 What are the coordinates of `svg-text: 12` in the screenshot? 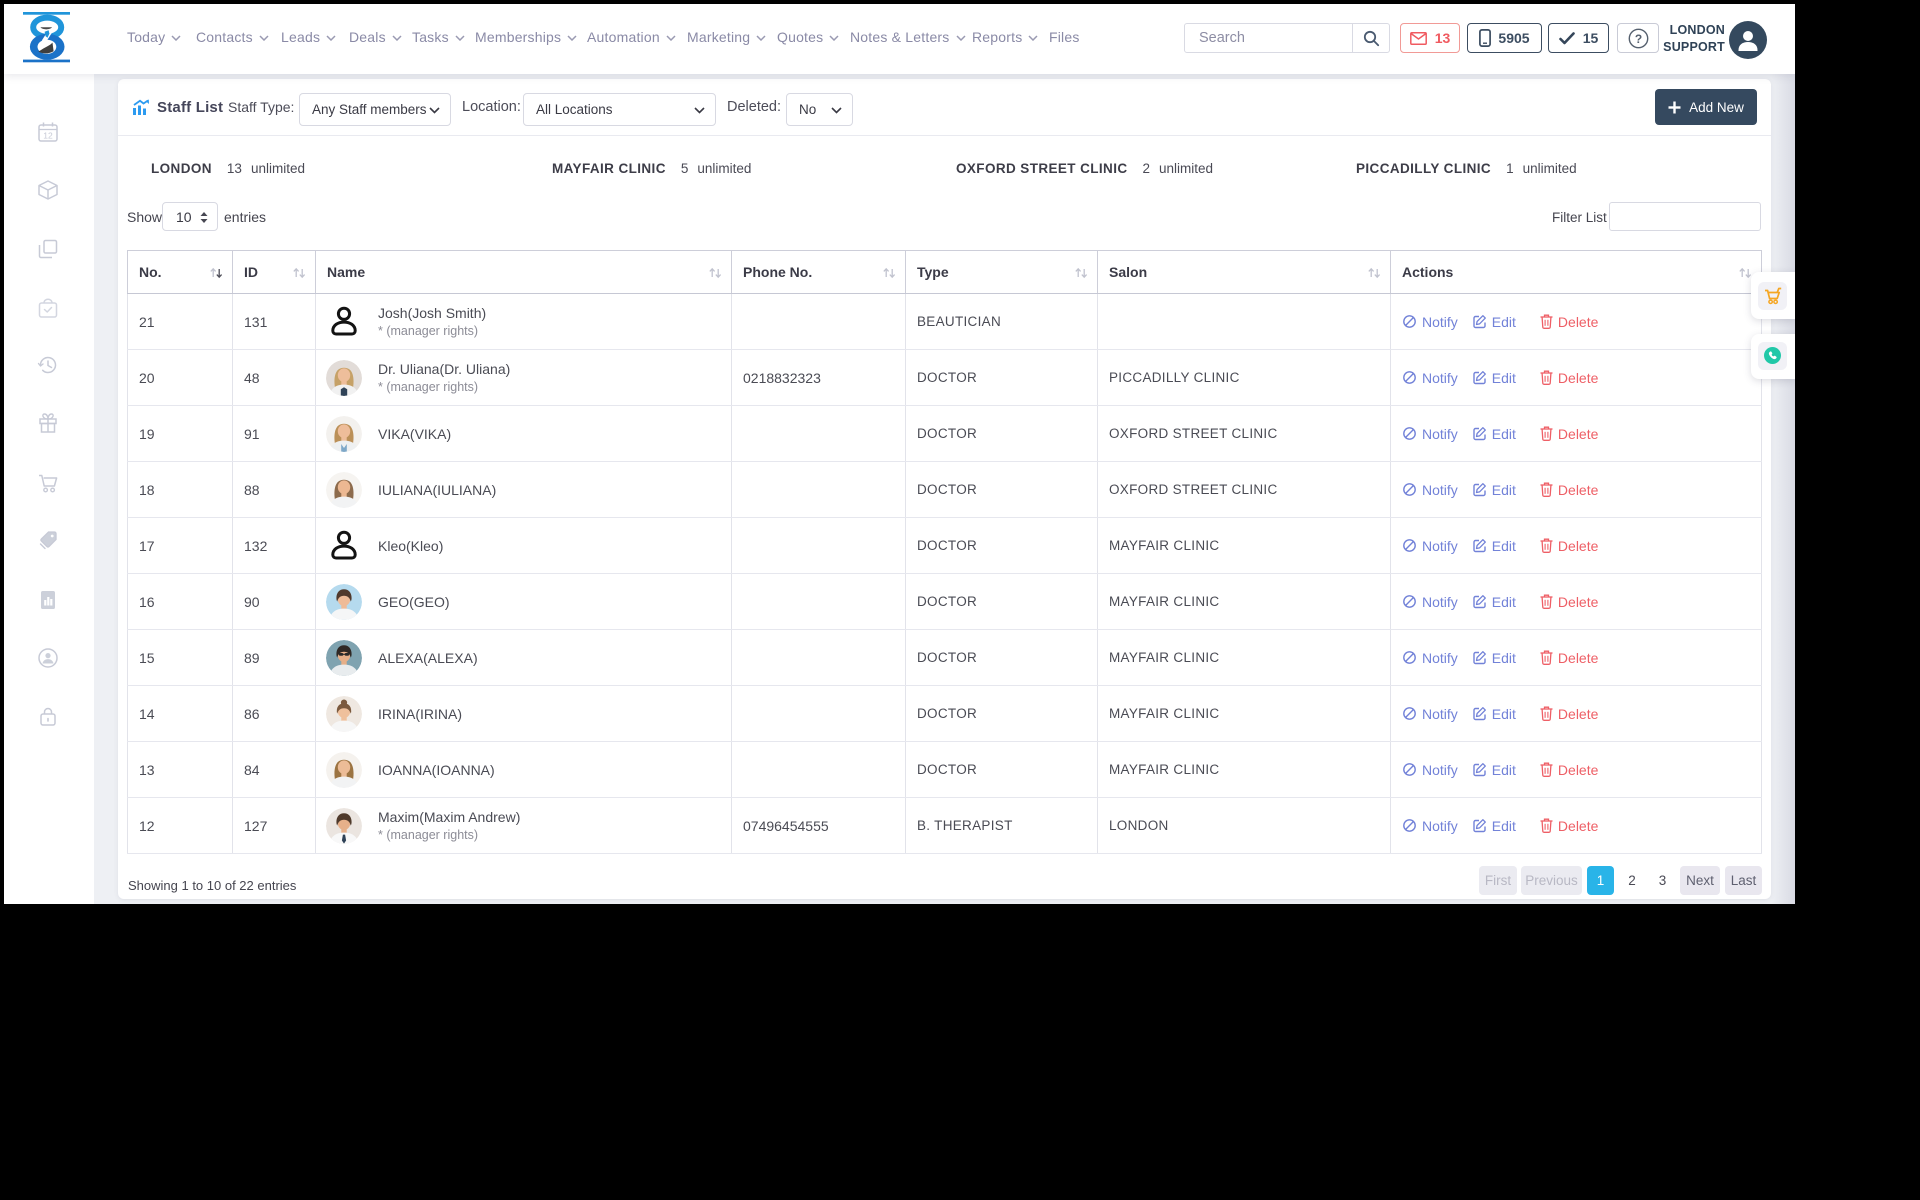 It's located at (48, 136).